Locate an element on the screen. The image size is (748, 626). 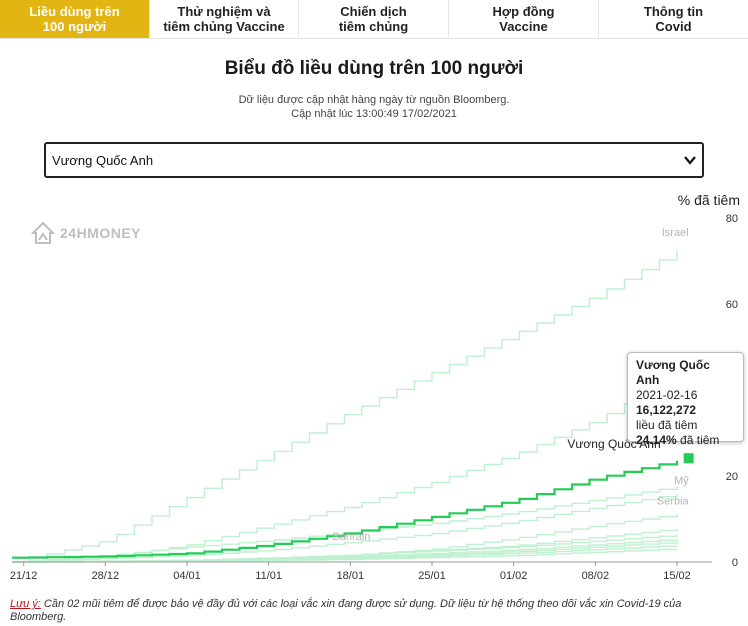
y-tick-80: 80 is located at coordinates (732, 219).